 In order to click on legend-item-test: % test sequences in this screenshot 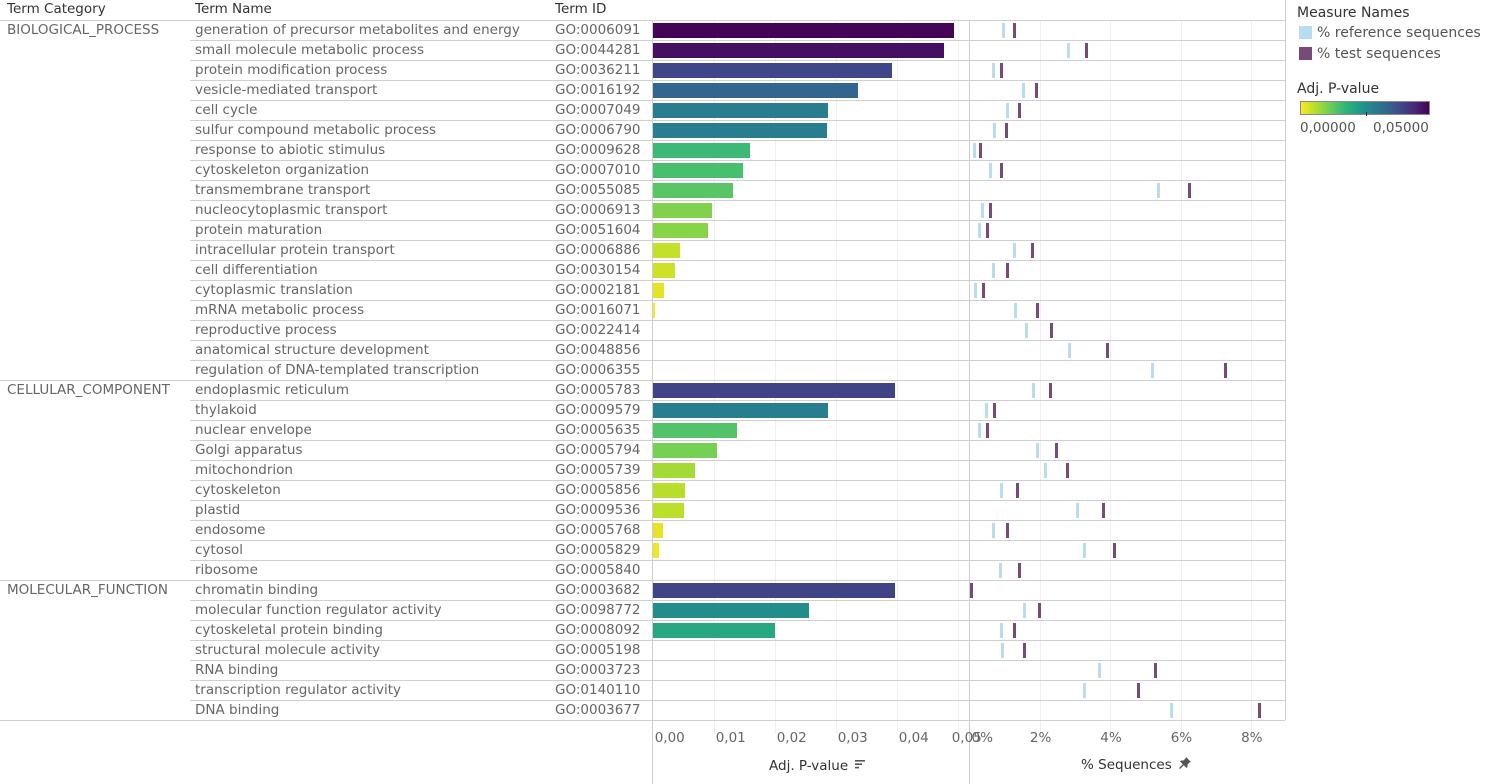, I will do `click(1370, 54)`.